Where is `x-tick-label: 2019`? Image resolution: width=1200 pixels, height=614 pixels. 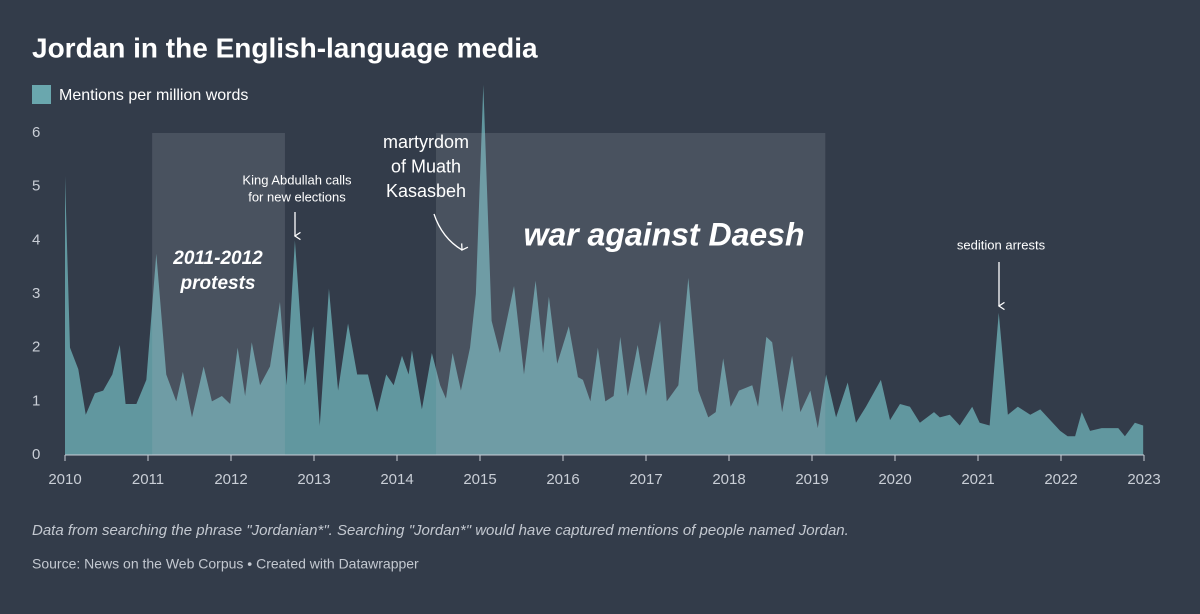
x-tick-label: 2019 is located at coordinates (811, 479).